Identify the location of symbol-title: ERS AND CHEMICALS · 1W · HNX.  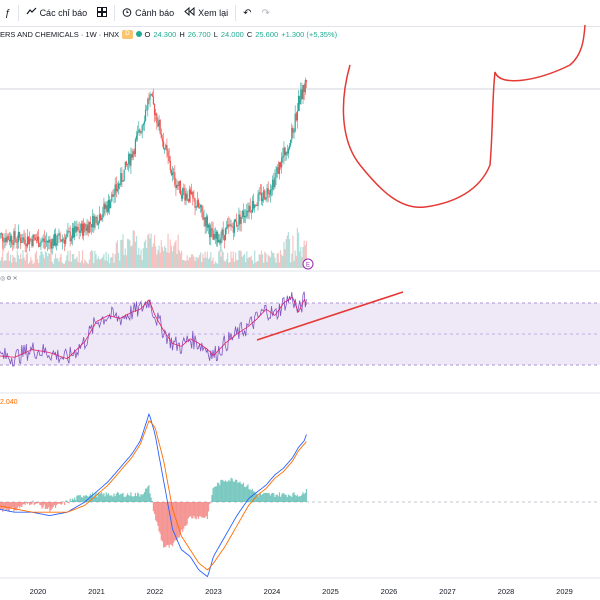
(60, 34).